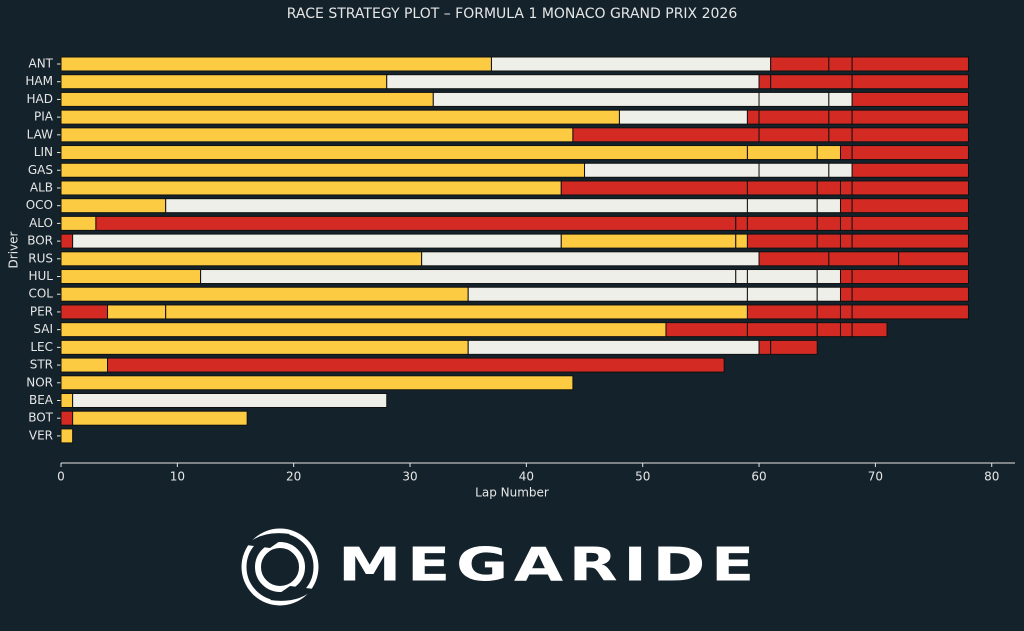 The width and height of the screenshot is (1024, 631). Describe the element at coordinates (875, 477) in the screenshot. I see `x-tick-label: 70` at that location.